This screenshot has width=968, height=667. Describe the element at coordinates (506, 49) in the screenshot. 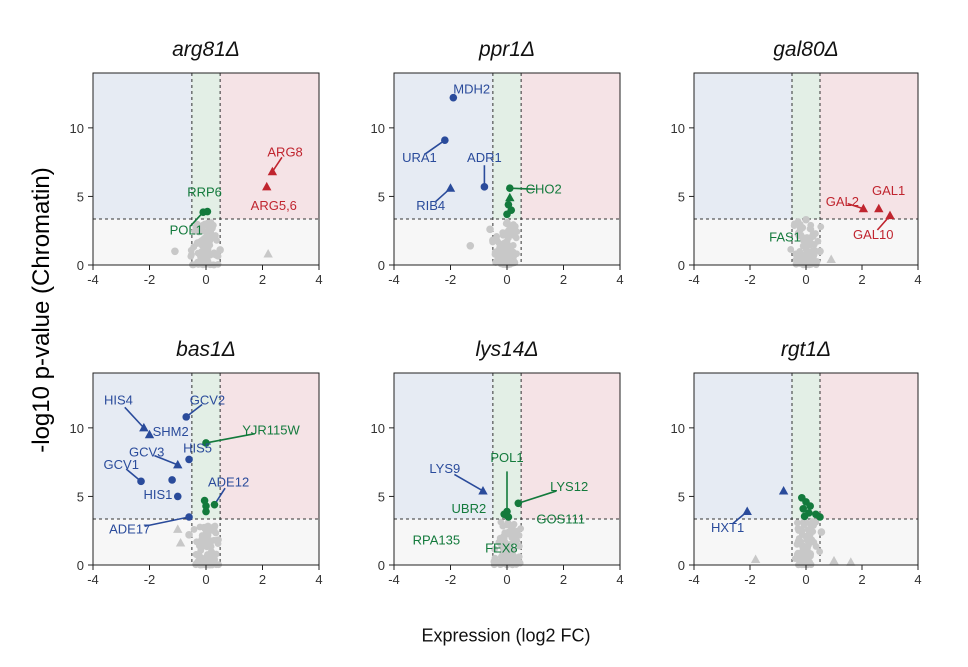

I see `panel-title: ppr1Δ` at that location.